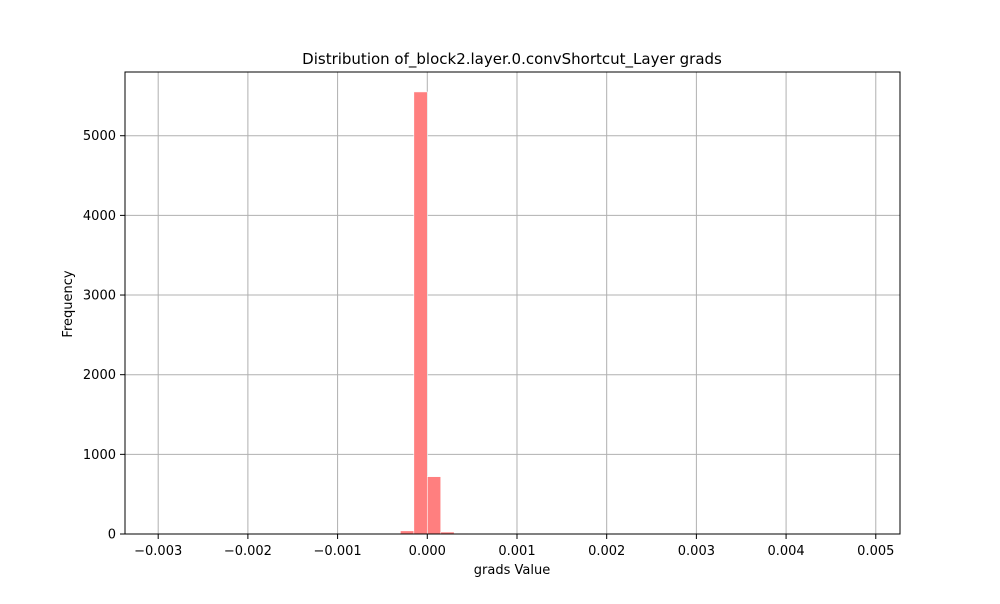 This screenshot has height=604, width=1000. Describe the element at coordinates (248, 551) in the screenshot. I see `x-tick-label: −0.002` at that location.